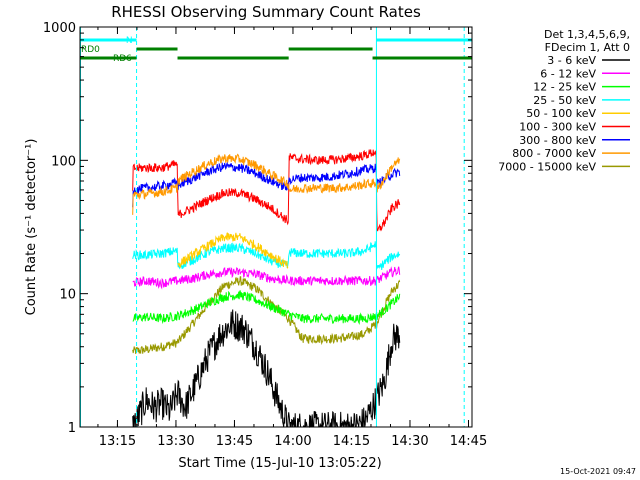 The height and width of the screenshot is (480, 640). I want to click on legend-header-line-1: Det 1,3,4,5,6,9,, so click(587, 34).